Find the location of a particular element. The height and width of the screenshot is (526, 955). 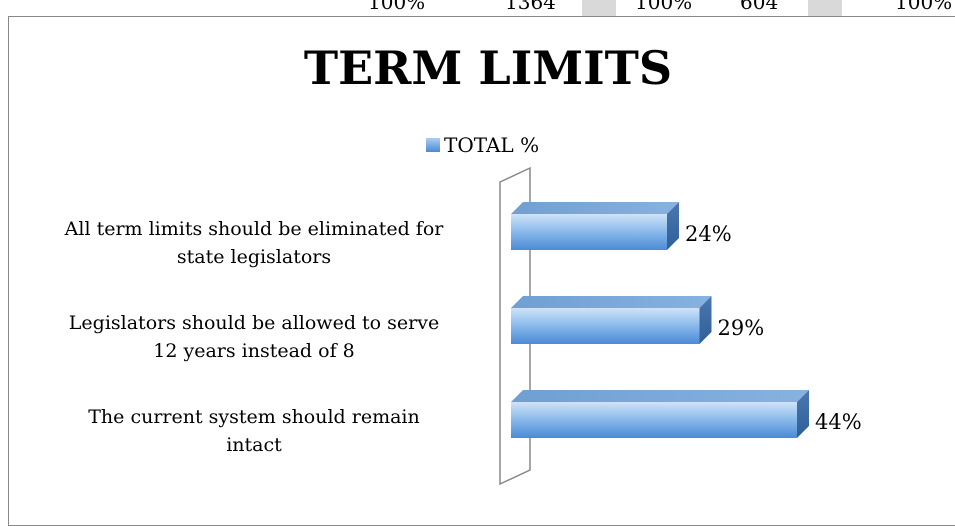

bars is located at coordinates (660, 320).